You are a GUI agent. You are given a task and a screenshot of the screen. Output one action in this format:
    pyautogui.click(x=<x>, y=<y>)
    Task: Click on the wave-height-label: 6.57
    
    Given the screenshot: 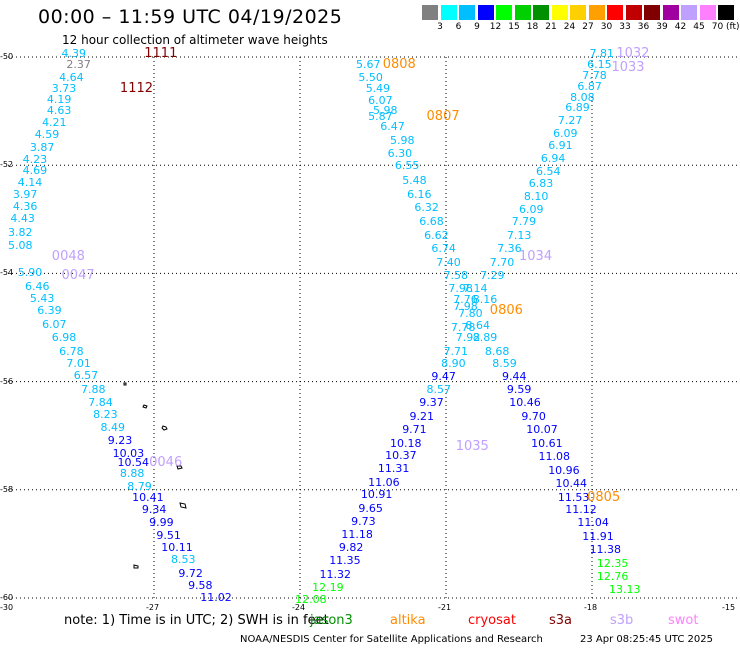 What is the action you would take?
    pyautogui.click(x=86, y=376)
    